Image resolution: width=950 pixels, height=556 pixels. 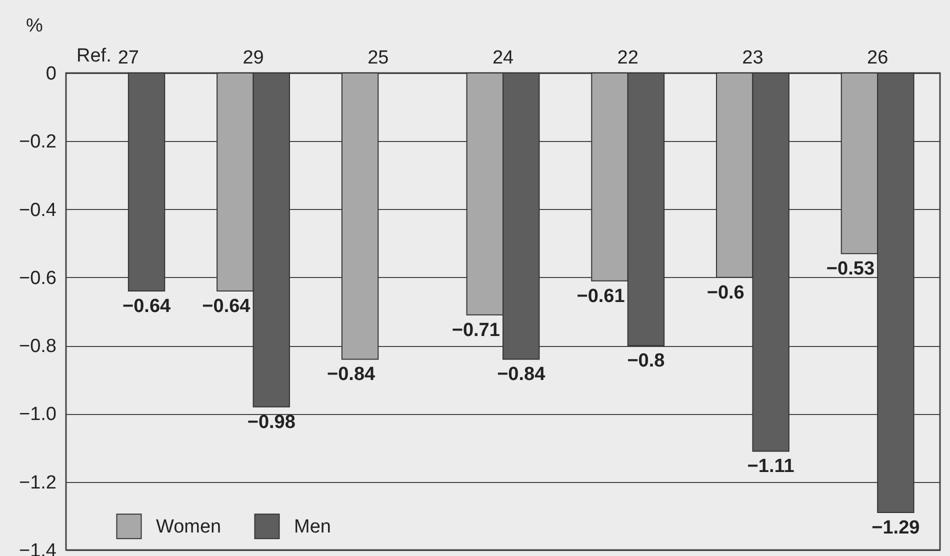 What do you see at coordinates (476, 330) in the screenshot?
I see `data-label: −0.71` at bounding box center [476, 330].